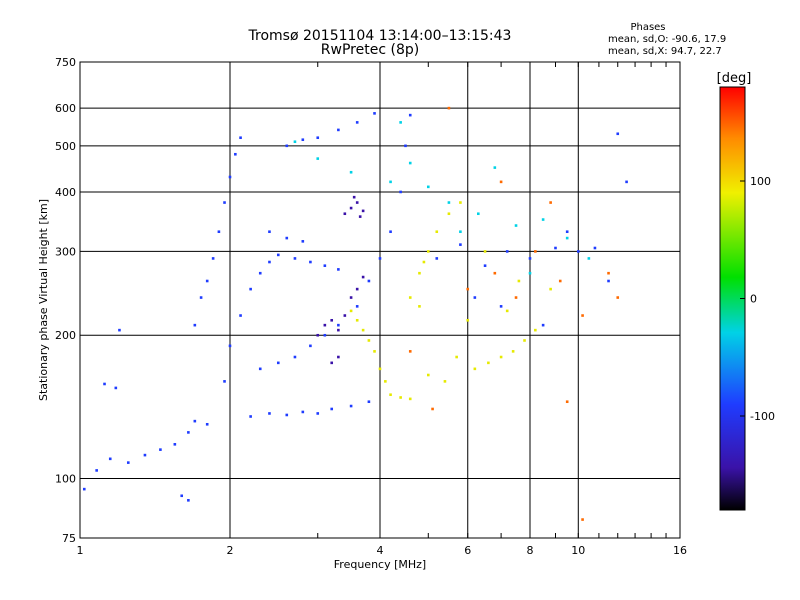 This screenshot has height=600, width=800. Describe the element at coordinates (65, 108) in the screenshot. I see `y-tick-label: 600` at that location.